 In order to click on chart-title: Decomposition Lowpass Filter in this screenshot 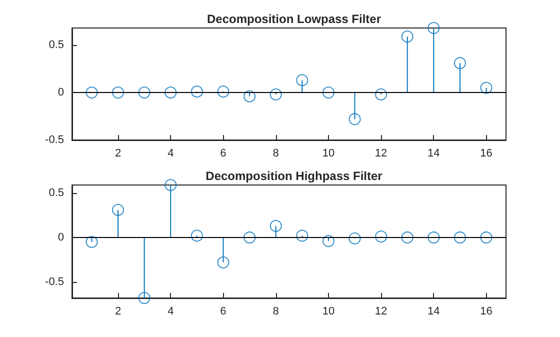, I will do `click(294, 19)`.